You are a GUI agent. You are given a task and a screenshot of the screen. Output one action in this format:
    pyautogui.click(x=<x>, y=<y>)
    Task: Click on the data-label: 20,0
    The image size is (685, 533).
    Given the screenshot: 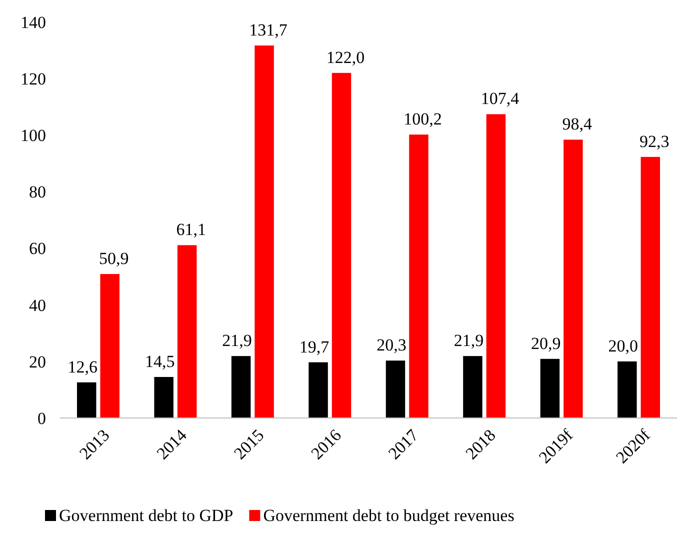 What is the action you would take?
    pyautogui.click(x=623, y=346)
    